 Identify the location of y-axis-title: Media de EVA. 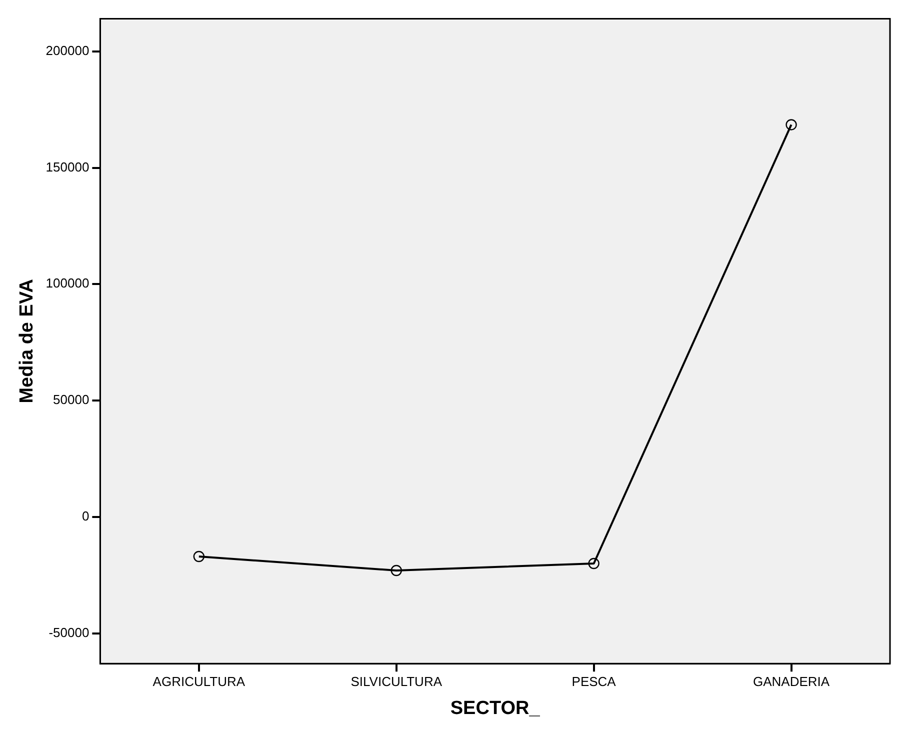
(27, 341).